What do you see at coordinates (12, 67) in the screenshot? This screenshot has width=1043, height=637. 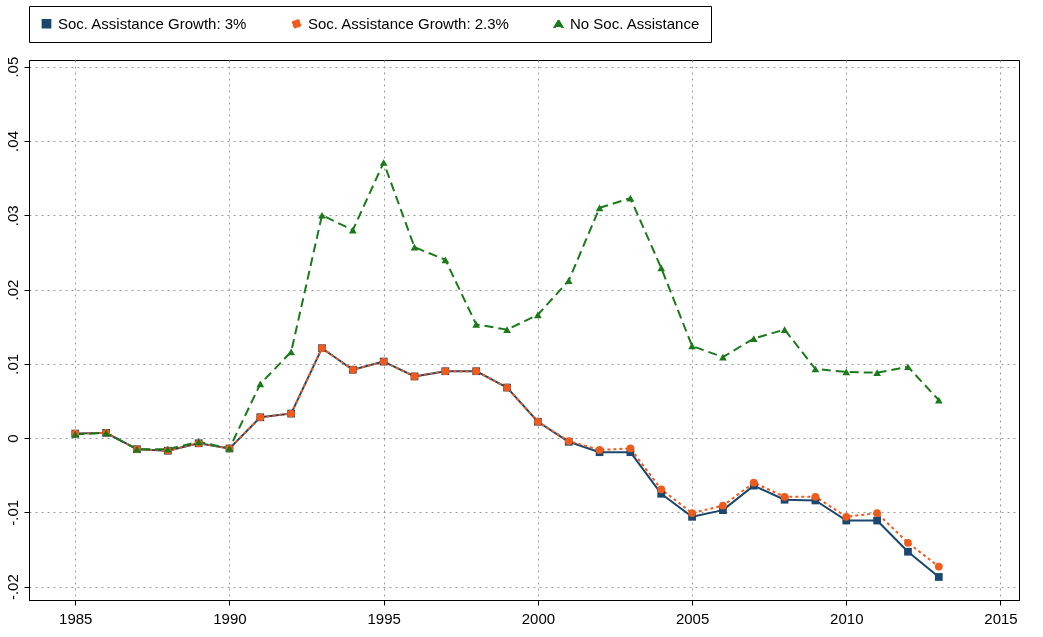 I see `y-tick-label: .05` at bounding box center [12, 67].